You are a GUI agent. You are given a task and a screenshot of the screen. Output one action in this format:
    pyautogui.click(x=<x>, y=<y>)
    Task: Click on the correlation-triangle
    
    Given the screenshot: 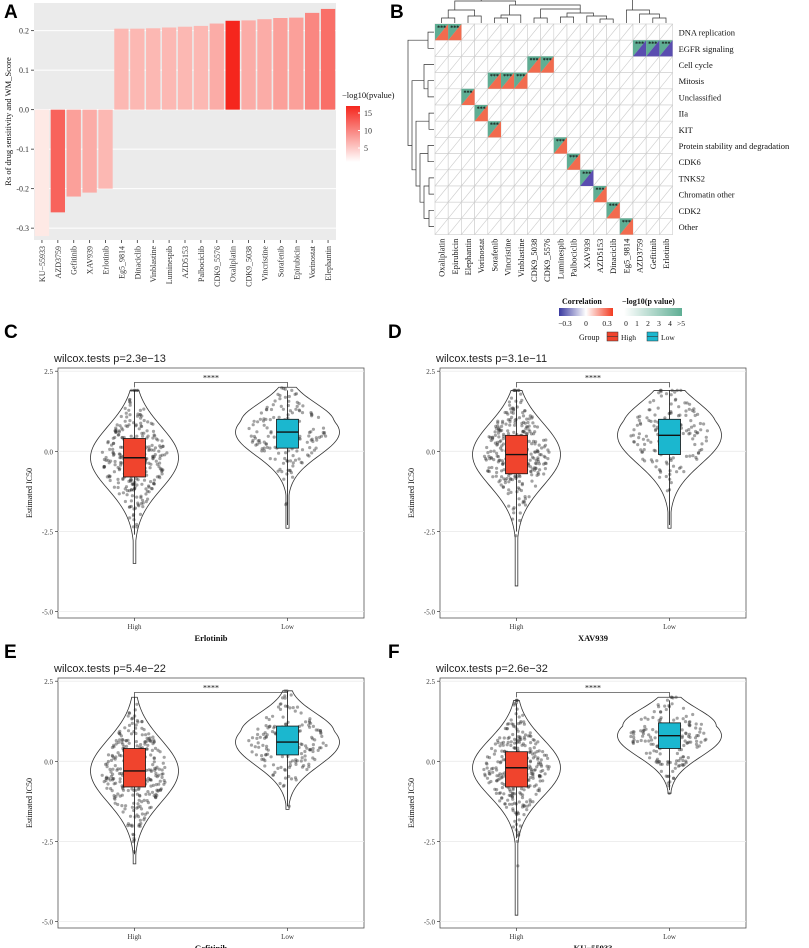 What is the action you would take?
    pyautogui.click(x=560, y=145)
    